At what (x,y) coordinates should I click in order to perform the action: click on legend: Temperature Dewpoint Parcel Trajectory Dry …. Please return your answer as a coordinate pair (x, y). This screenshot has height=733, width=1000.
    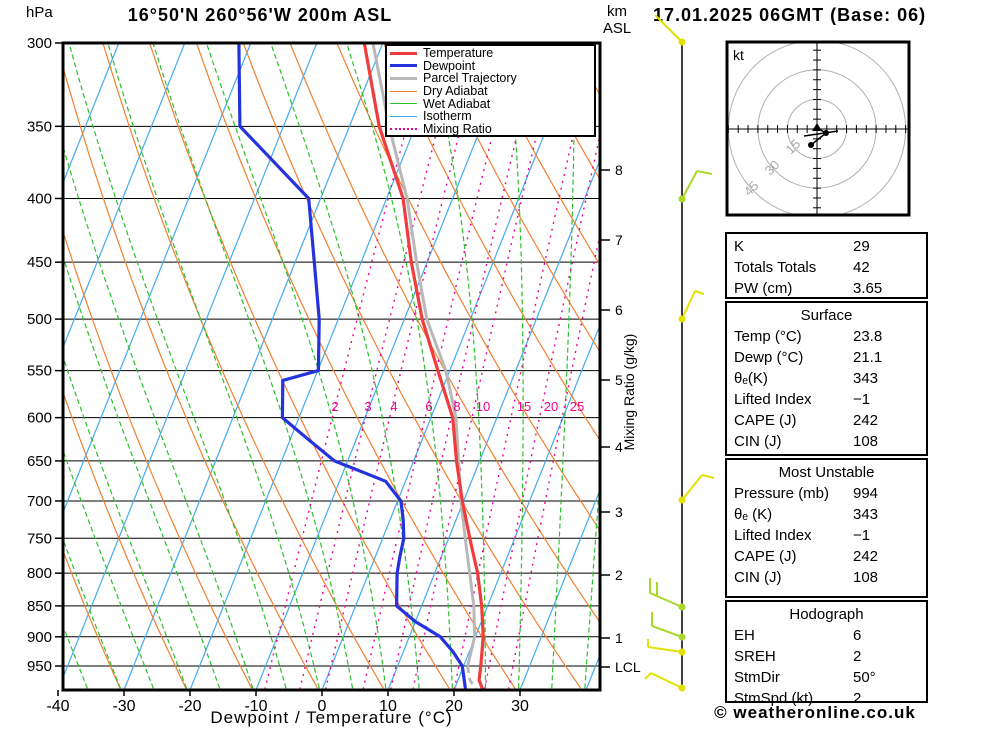
    Looking at the image, I should click on (490, 90).